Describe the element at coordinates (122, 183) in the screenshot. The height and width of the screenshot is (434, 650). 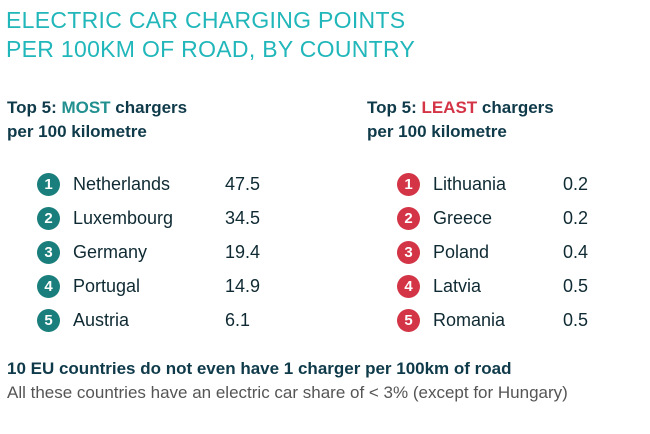
I see `country-name: Netherlands` at that location.